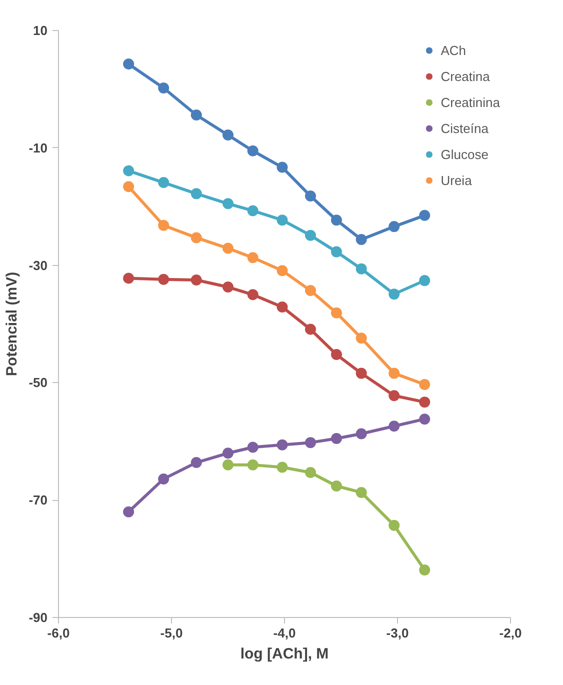 The width and height of the screenshot is (563, 685). I want to click on legend-label: Creatinina, so click(470, 102).